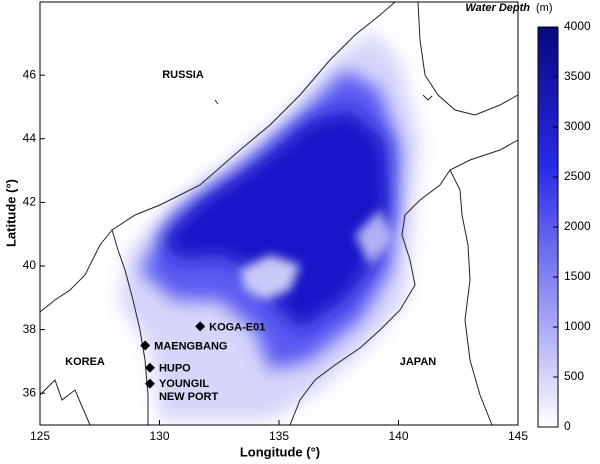 This screenshot has height=464, width=600. What do you see at coordinates (280, 451) in the screenshot?
I see `x-axis-label: Longitude (°)` at bounding box center [280, 451].